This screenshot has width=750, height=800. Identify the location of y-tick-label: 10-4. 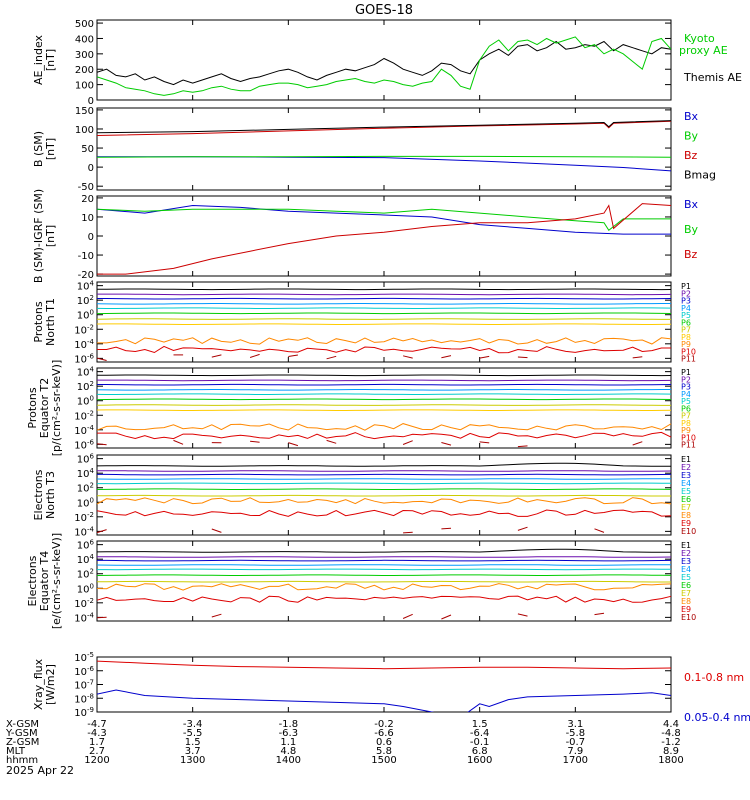
(84, 617).